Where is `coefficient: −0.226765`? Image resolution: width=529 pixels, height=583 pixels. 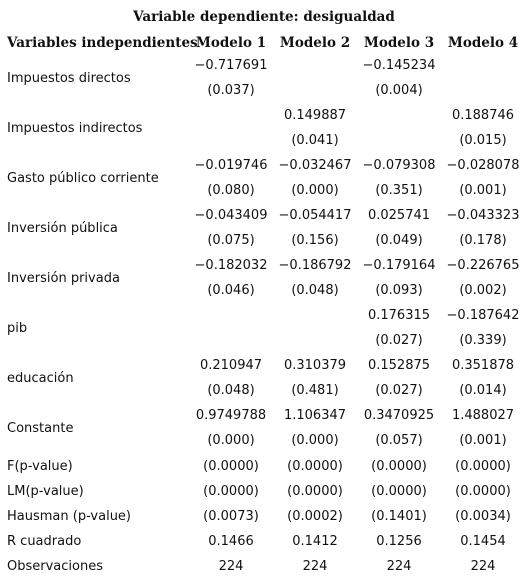
coefficient: −0.226765 is located at coordinates (483, 265).